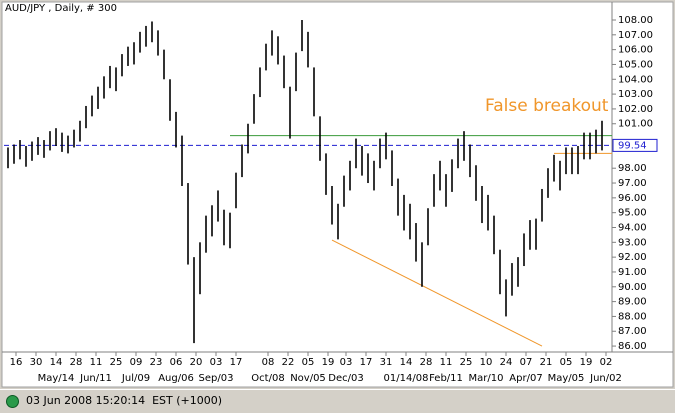 The height and width of the screenshot is (413, 675). Describe the element at coordinates (525, 378) in the screenshot. I see `month-label: Apr/07` at that location.